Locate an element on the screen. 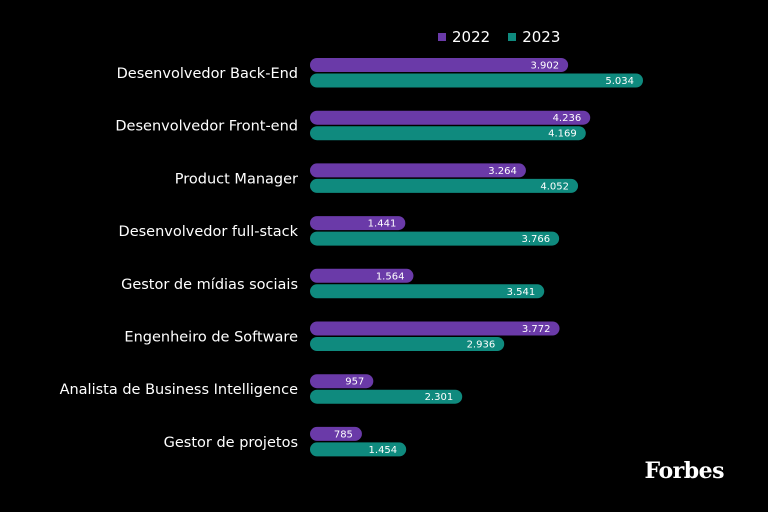 This screenshot has width=768, height=512. value-label-2023: 2.301 is located at coordinates (439, 397).